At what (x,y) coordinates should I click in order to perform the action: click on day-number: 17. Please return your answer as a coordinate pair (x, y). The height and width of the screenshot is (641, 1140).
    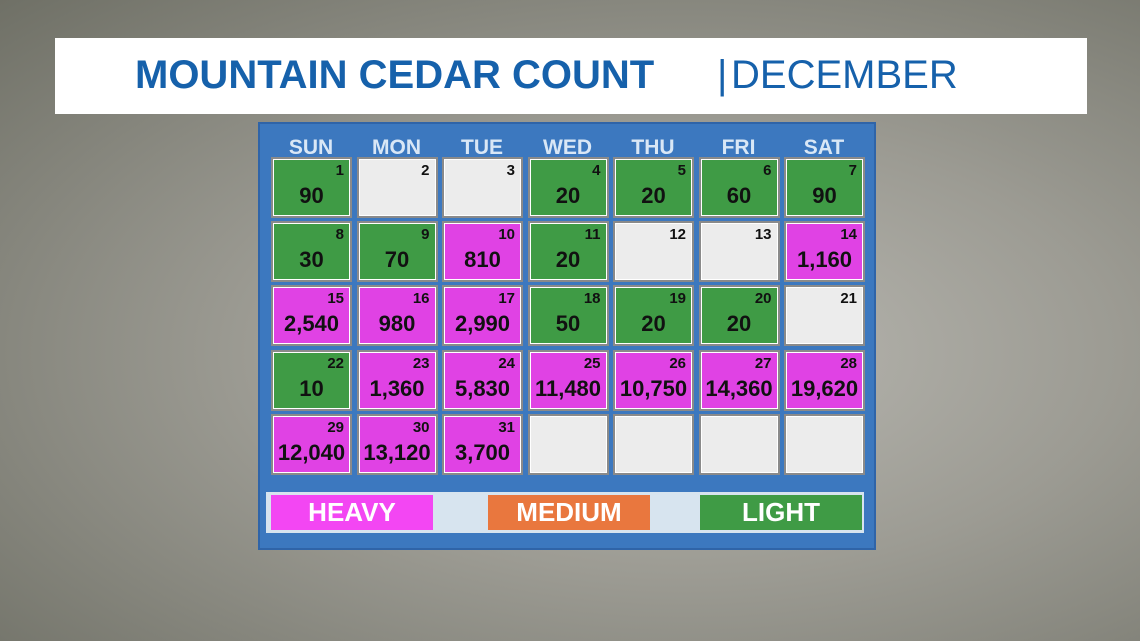
    Looking at the image, I should click on (506, 299).